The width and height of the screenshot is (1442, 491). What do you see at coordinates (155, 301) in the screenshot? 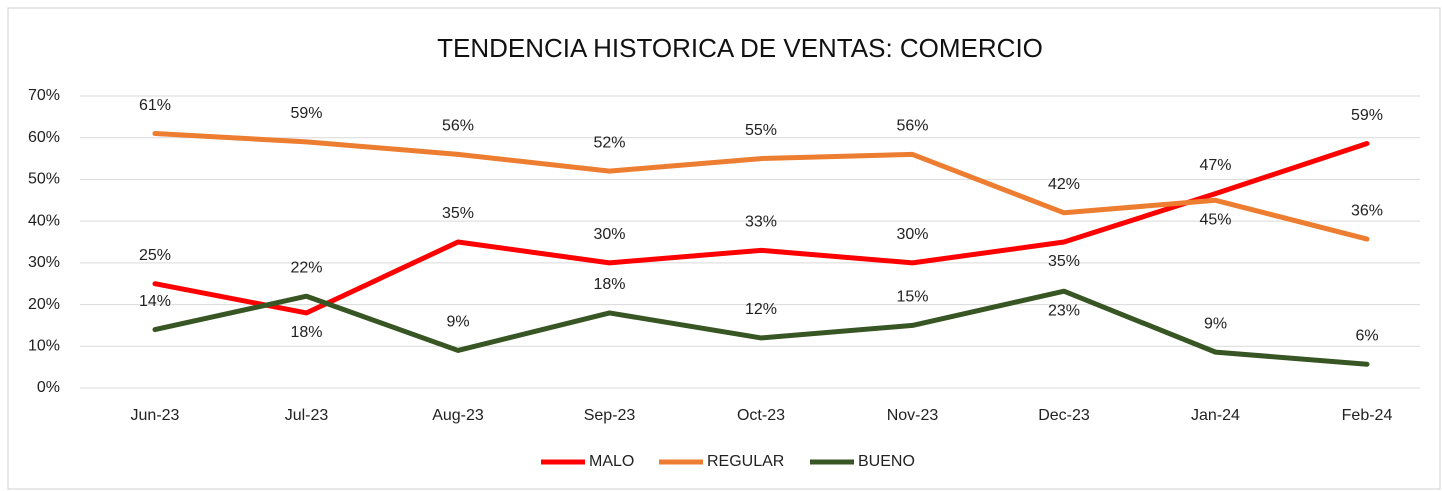
I see `data-label: 14%` at bounding box center [155, 301].